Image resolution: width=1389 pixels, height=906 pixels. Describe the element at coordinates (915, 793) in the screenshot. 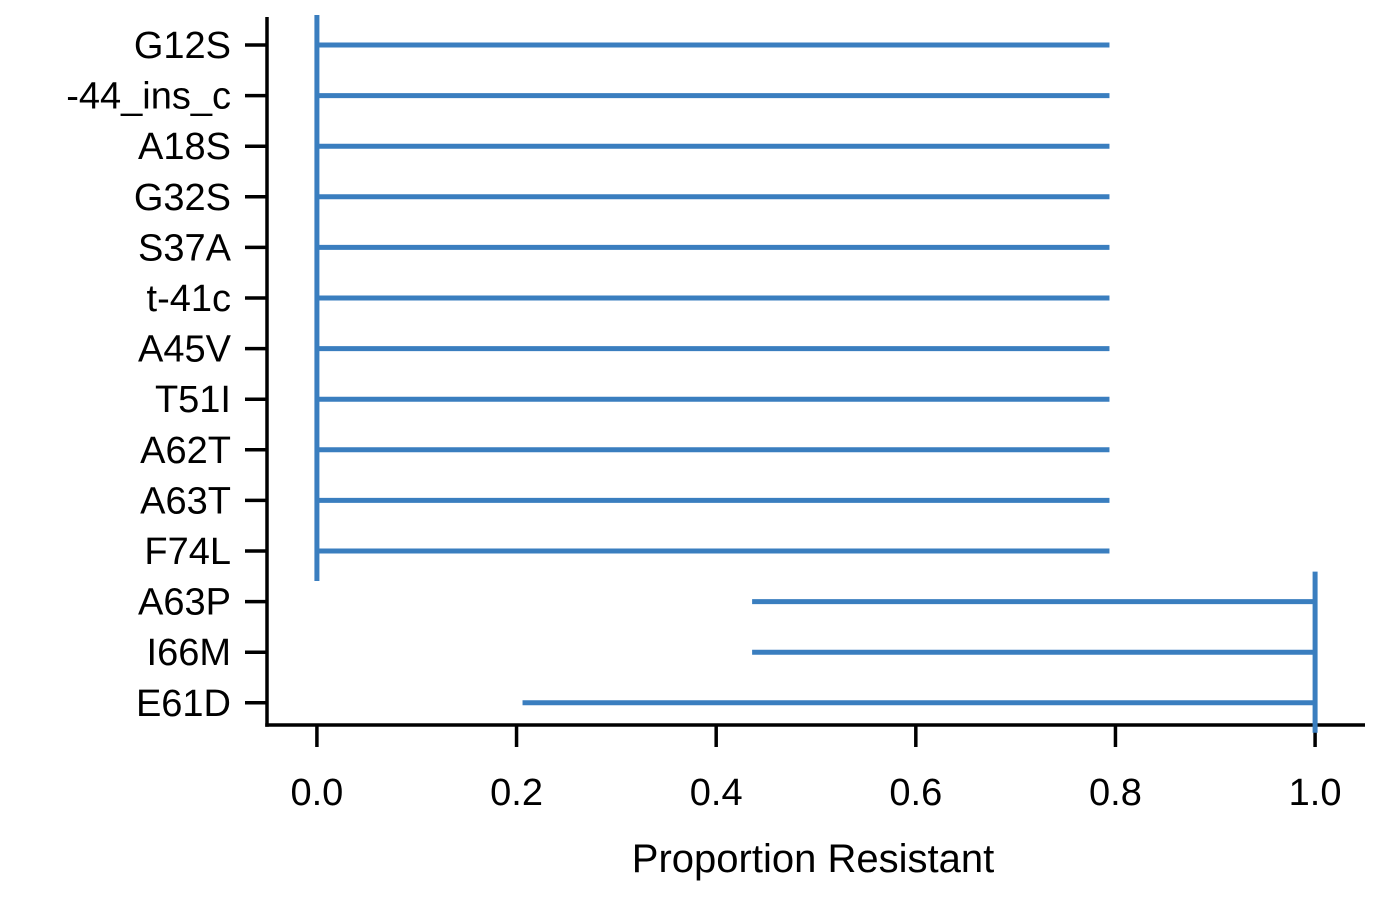

I see `x-tick-label-0.6: 0.6` at that location.